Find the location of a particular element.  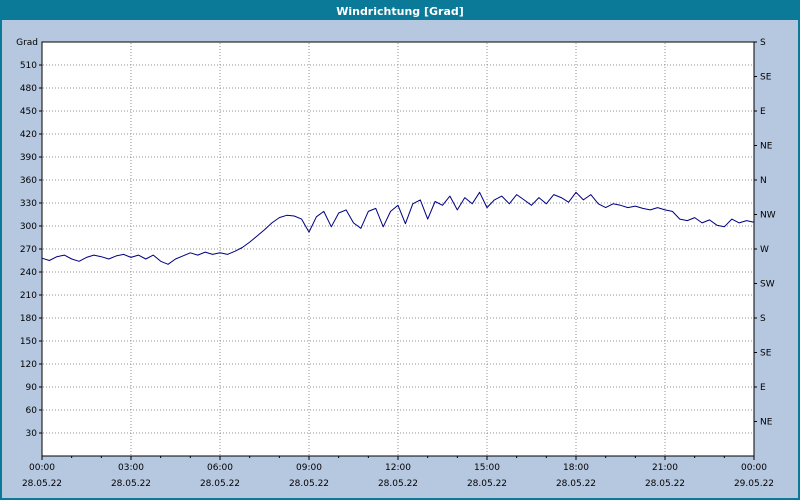

y-left-tick-label: 270 is located at coordinates (28, 250).